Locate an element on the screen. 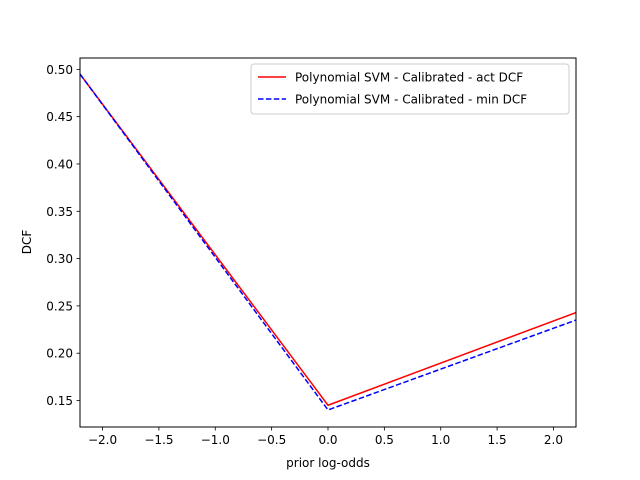 This screenshot has width=640, height=480. y-tick-label: 0.15 is located at coordinates (59, 401).